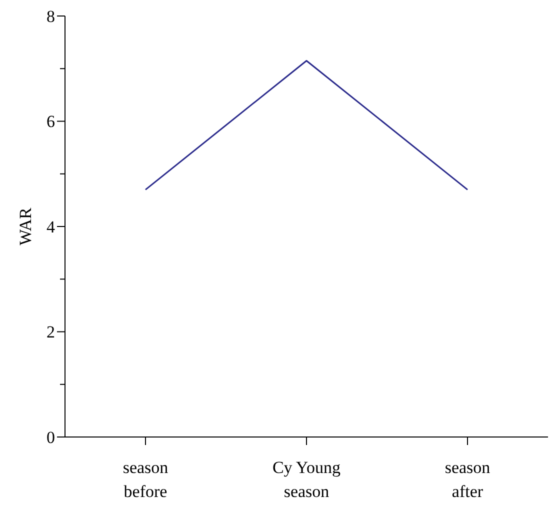  Describe the element at coordinates (50, 16) in the screenshot. I see `y-tick-label: 8` at that location.